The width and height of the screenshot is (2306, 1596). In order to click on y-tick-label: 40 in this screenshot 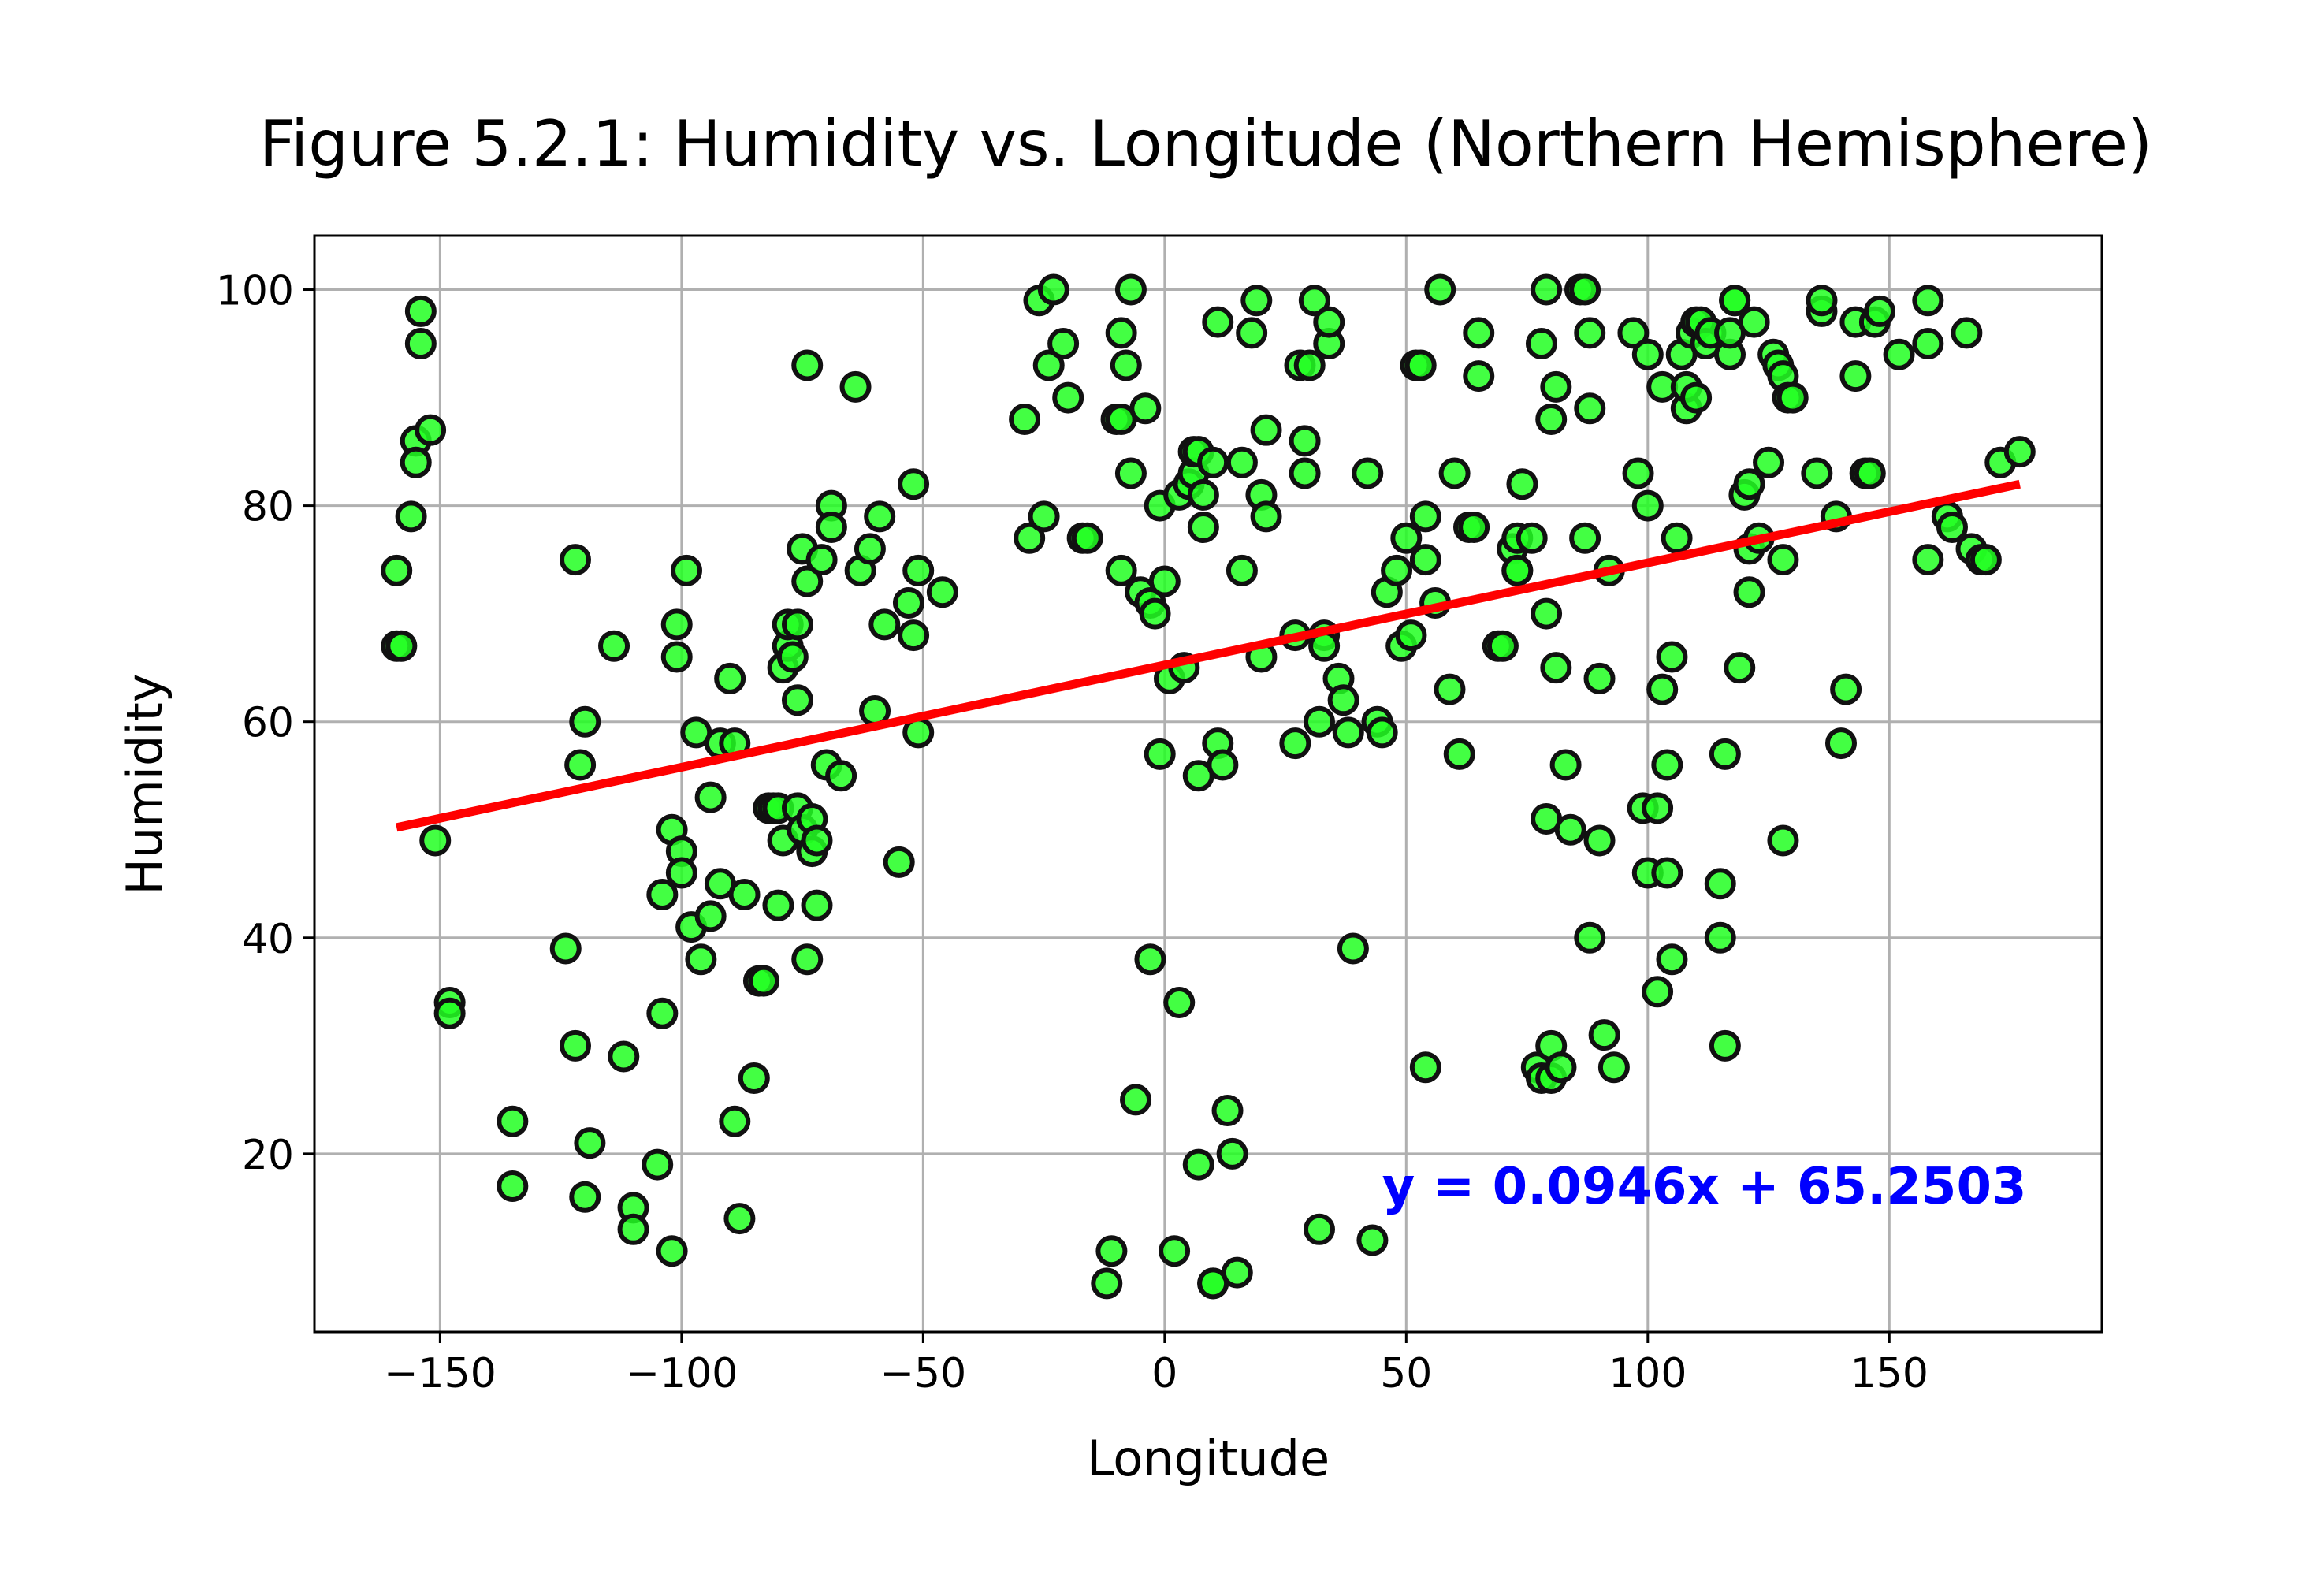, I will do `click(268, 939)`.